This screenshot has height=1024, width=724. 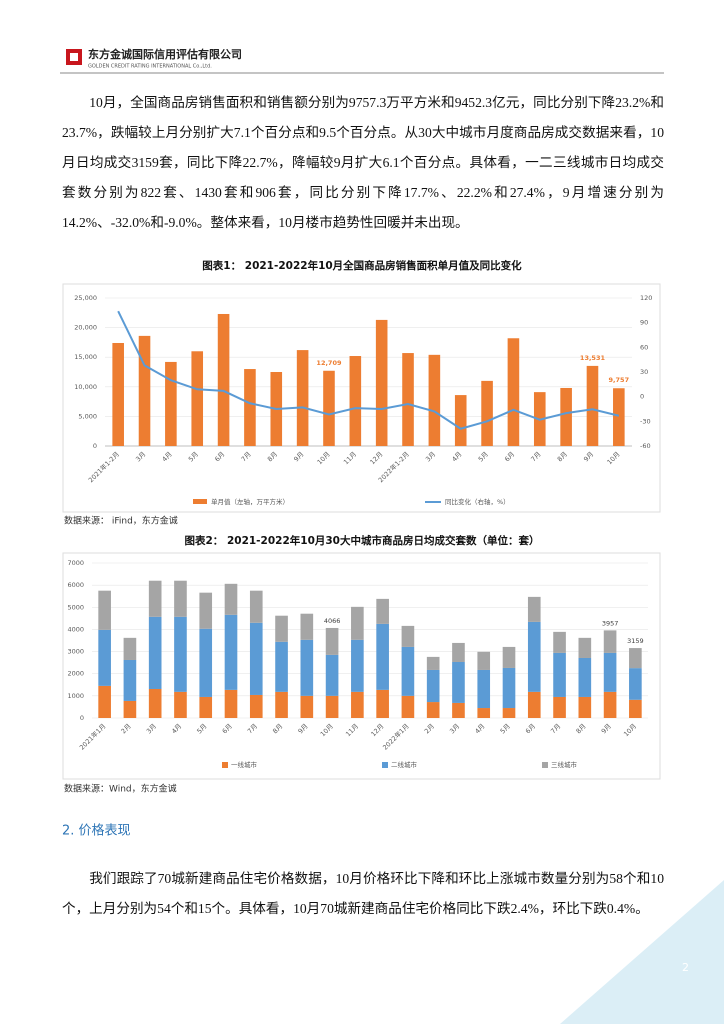 I want to click on y-tick-label: 20,000, so click(x=85, y=328).